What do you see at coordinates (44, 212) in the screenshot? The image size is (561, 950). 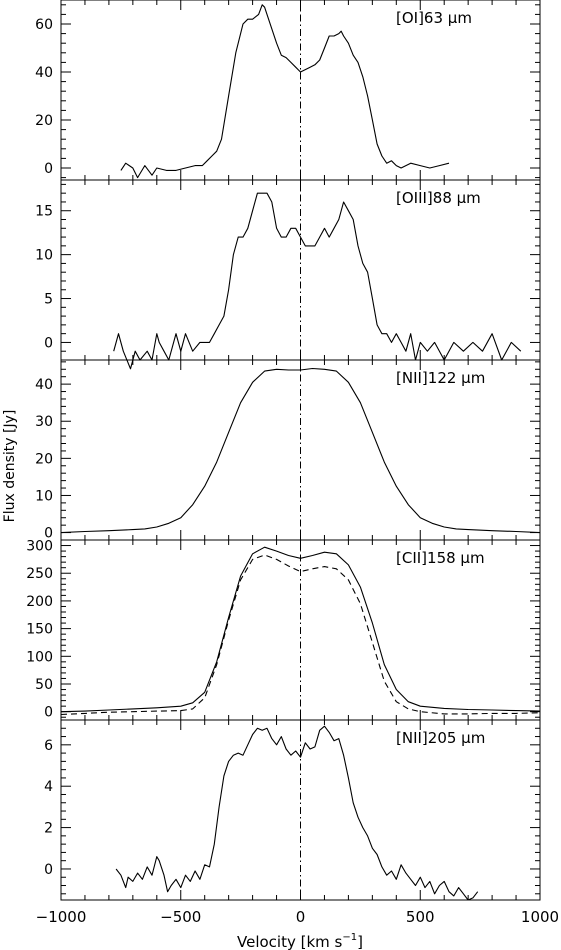 I see `y-tick-label: 15` at bounding box center [44, 212].